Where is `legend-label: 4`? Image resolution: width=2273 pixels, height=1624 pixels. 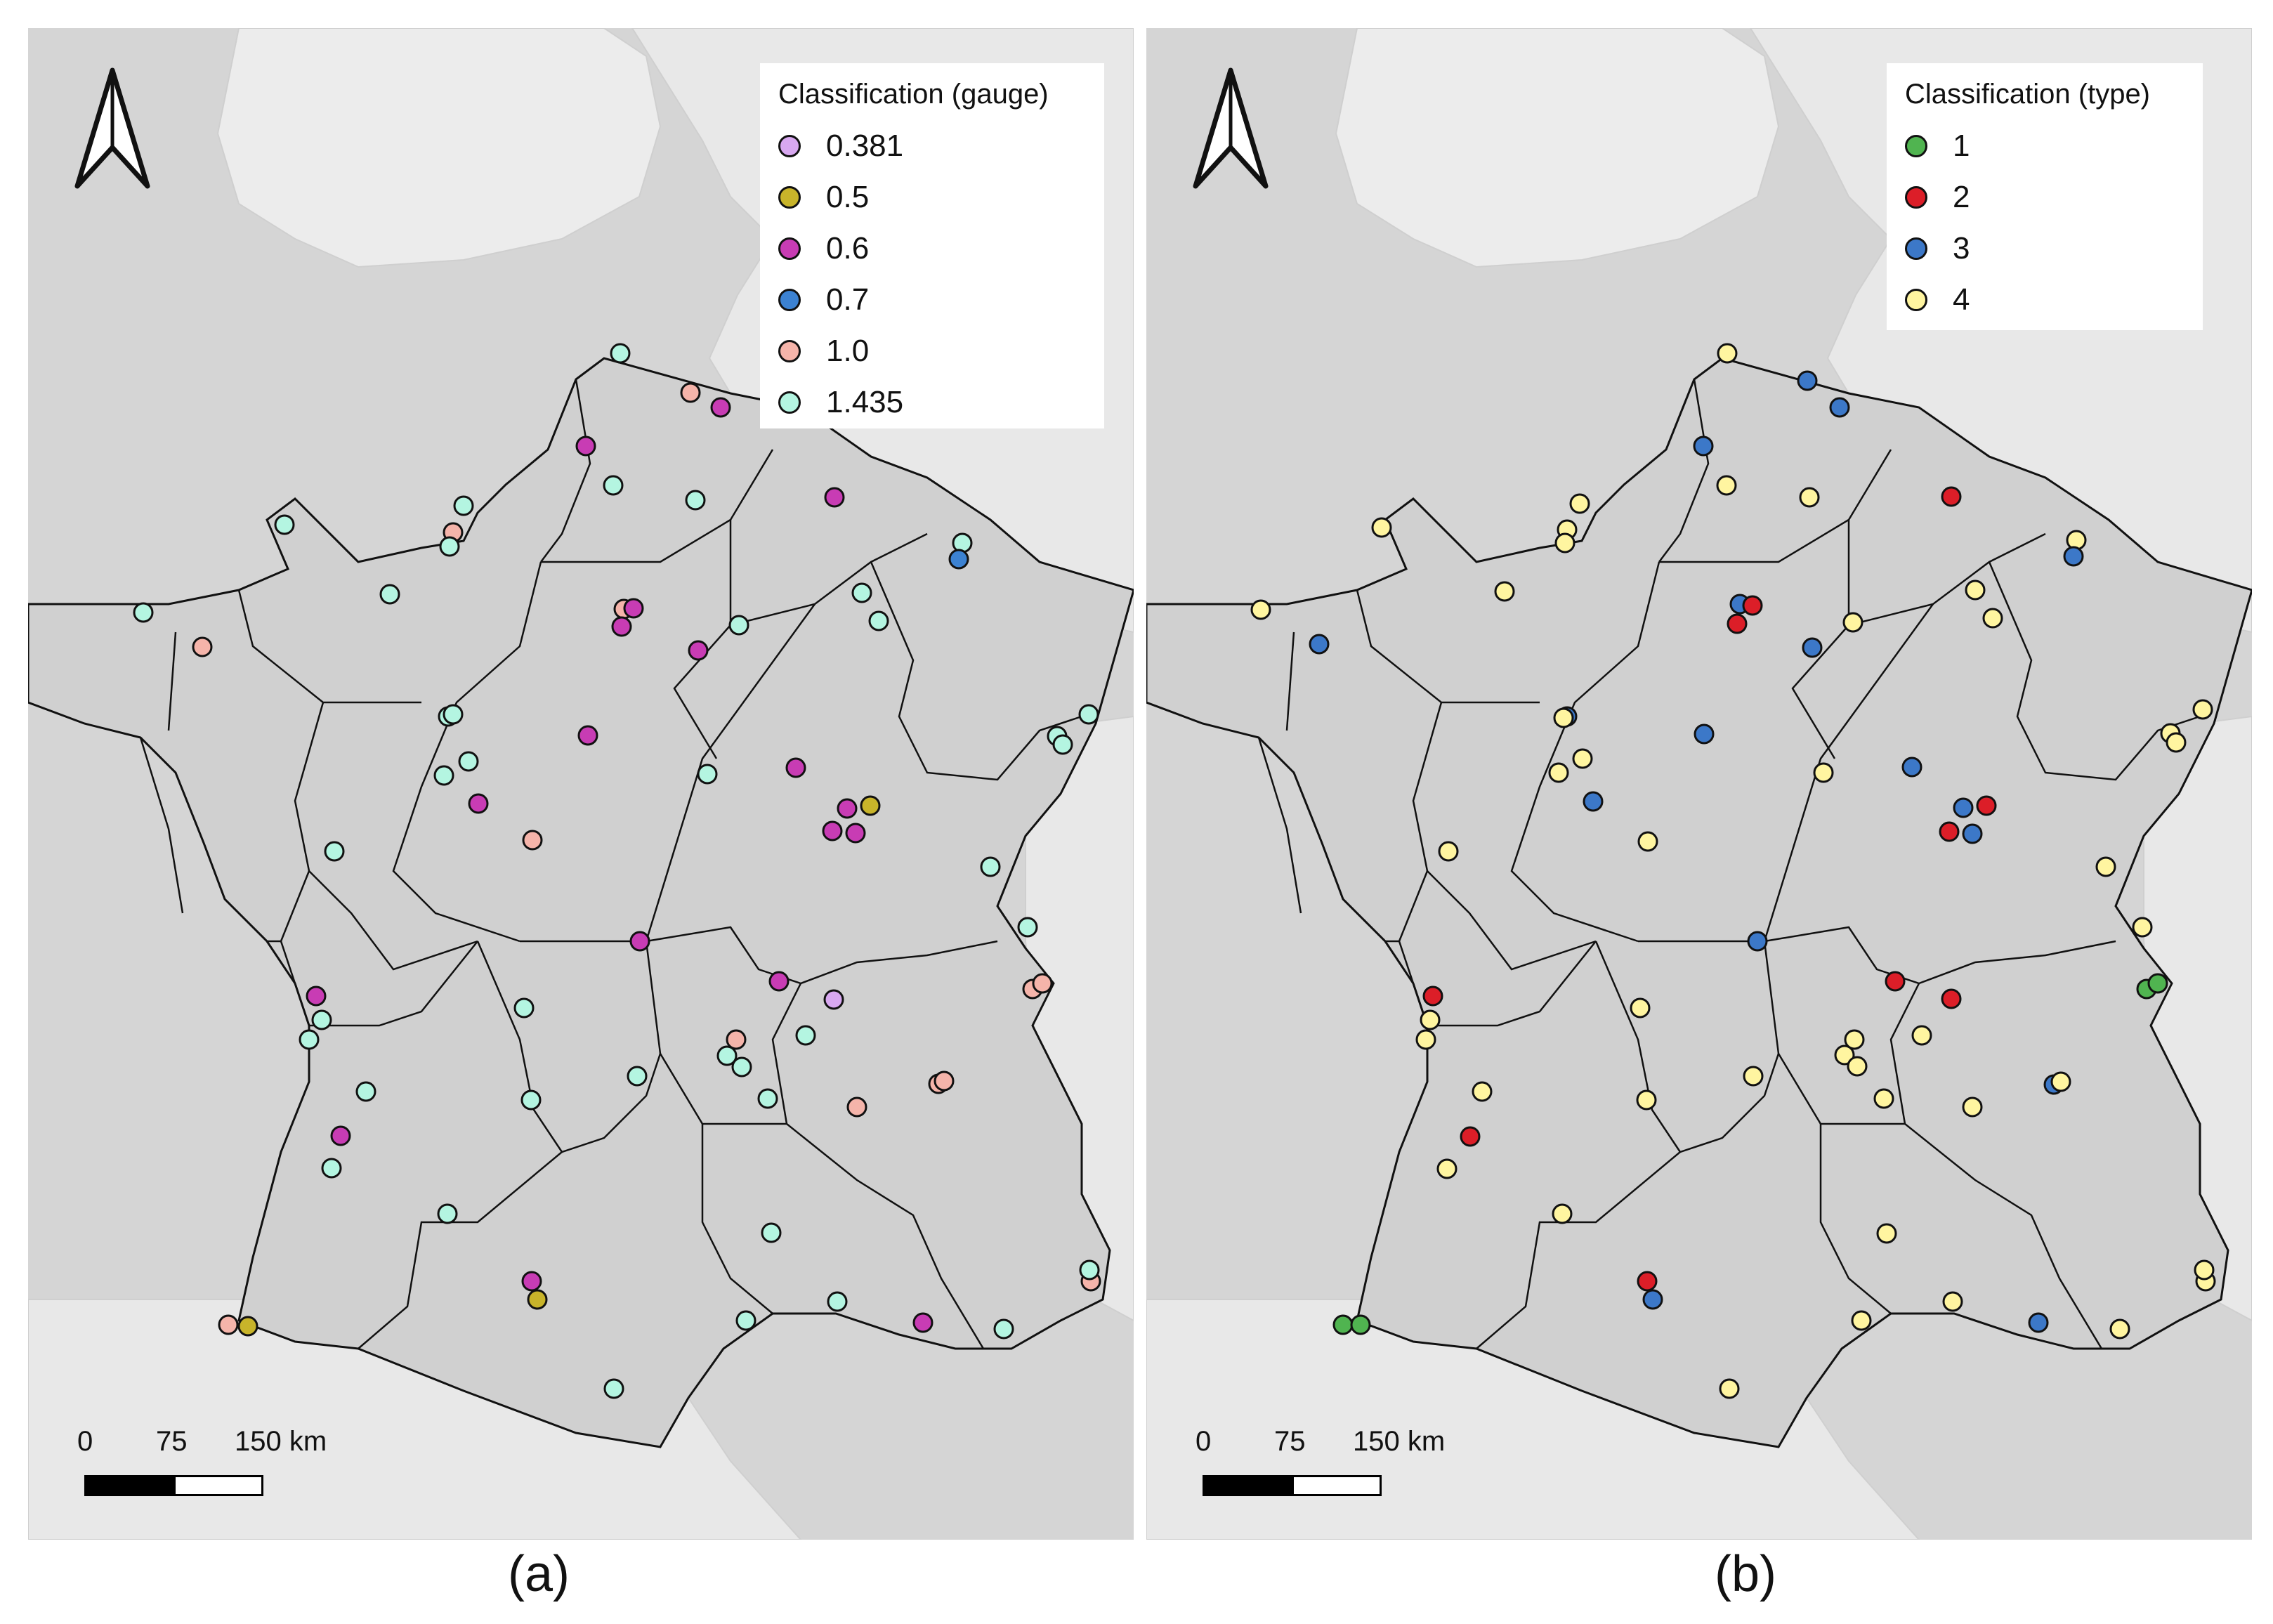 legend-label: 4 is located at coordinates (1962, 299).